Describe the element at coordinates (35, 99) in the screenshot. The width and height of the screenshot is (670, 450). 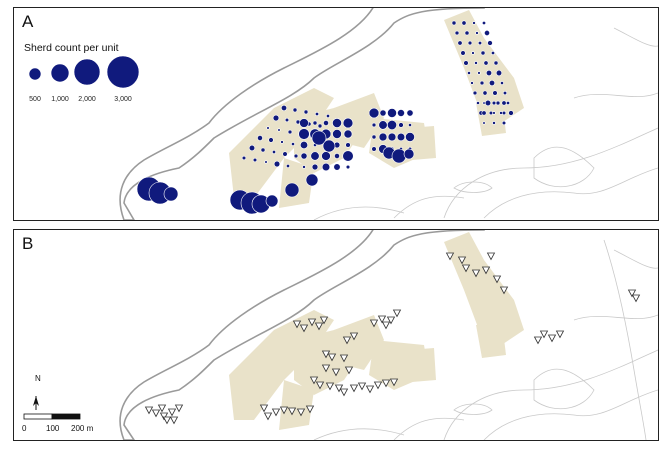
I see `legend-label-500: 500` at that location.